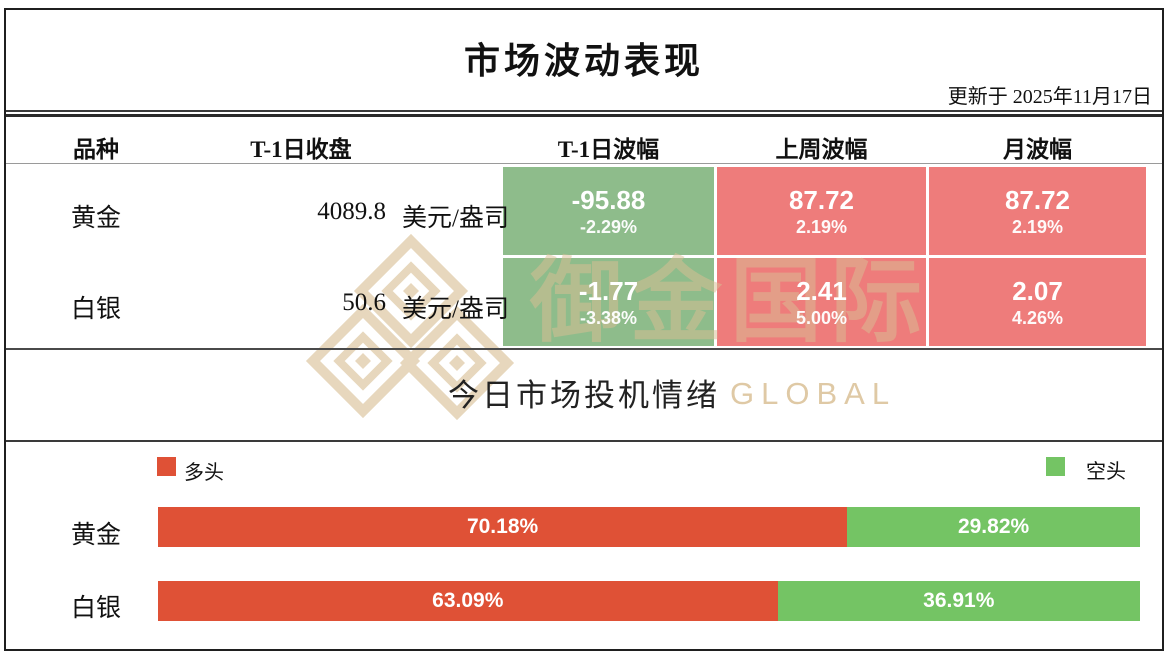 The image size is (1170, 661). I want to click on gold-week-range-cell: 87.72 2.19%, so click(821, 211).